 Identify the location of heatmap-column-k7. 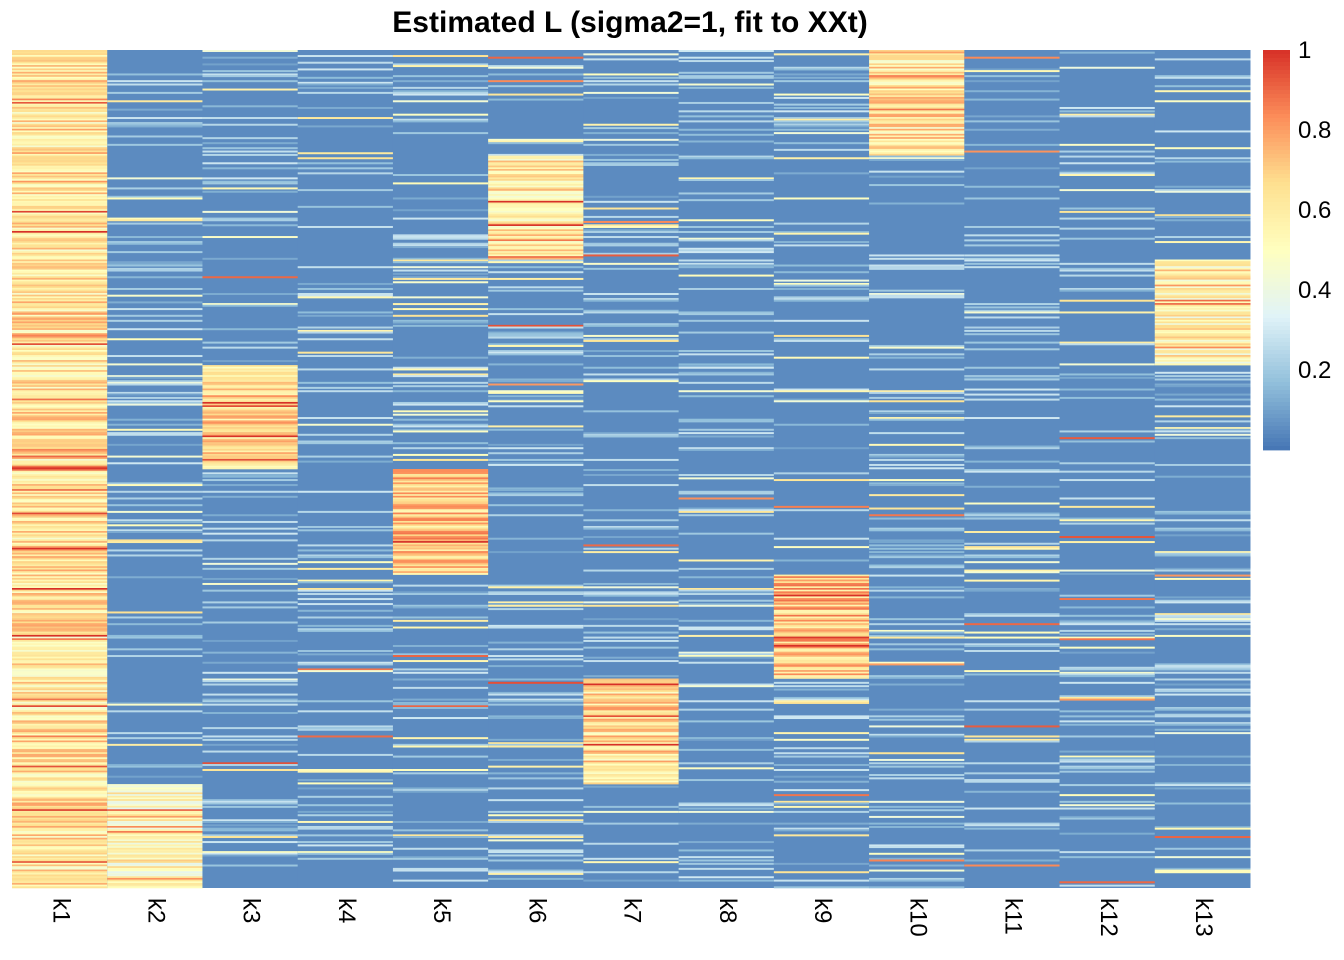
(631, 469).